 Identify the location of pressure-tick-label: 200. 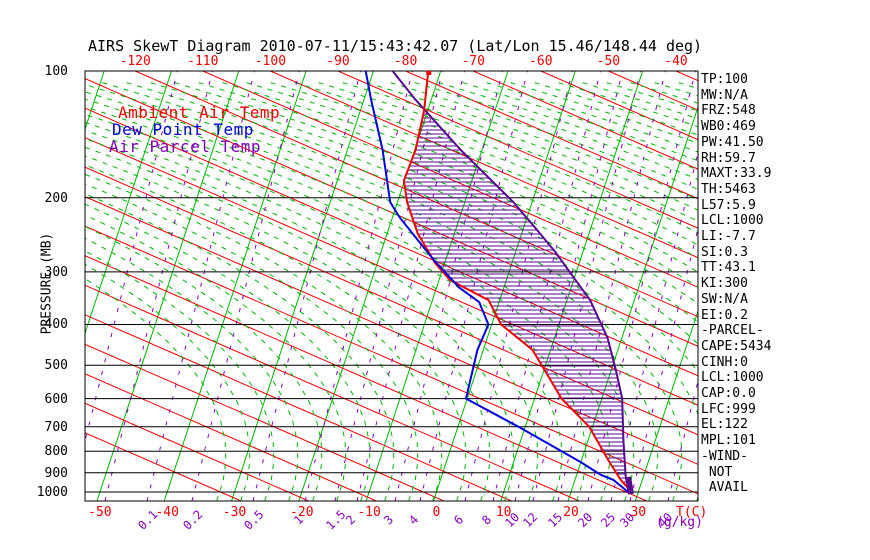
(56, 198).